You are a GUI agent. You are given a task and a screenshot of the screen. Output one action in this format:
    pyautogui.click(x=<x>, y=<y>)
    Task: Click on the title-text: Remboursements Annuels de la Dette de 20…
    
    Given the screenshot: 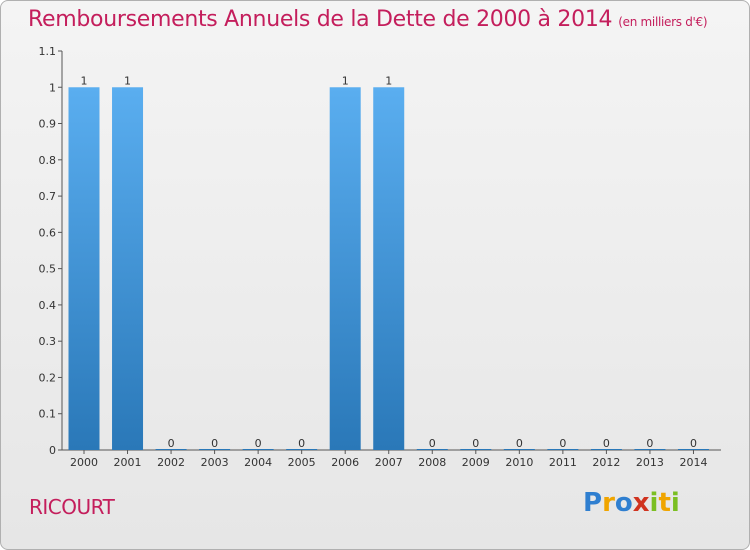 What is the action you would take?
    pyautogui.click(x=320, y=19)
    